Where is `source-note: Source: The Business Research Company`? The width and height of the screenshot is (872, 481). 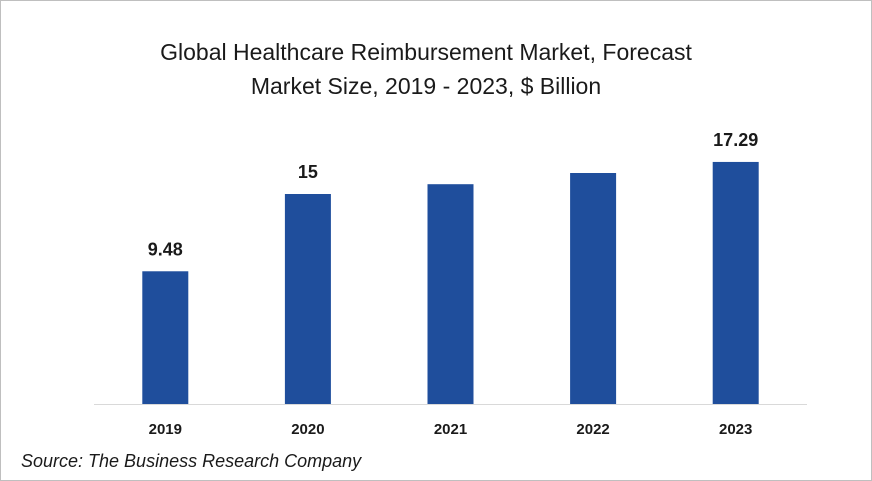 source-note: Source: The Business Research Company is located at coordinates (191, 461).